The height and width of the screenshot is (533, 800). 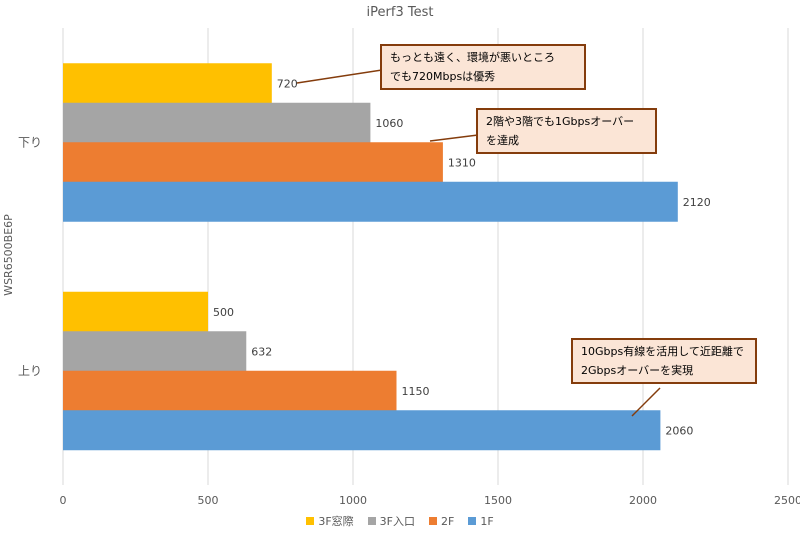 What do you see at coordinates (63, 500) in the screenshot?
I see `x-tick-label: 0` at bounding box center [63, 500].